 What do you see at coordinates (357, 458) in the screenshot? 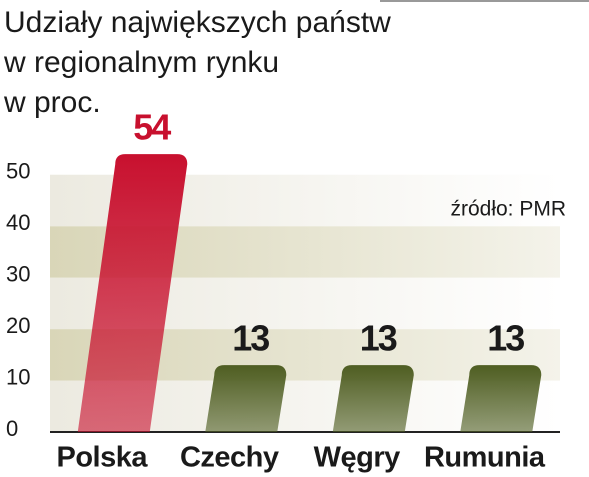
I see `x-tick-label: Węgry` at bounding box center [357, 458].